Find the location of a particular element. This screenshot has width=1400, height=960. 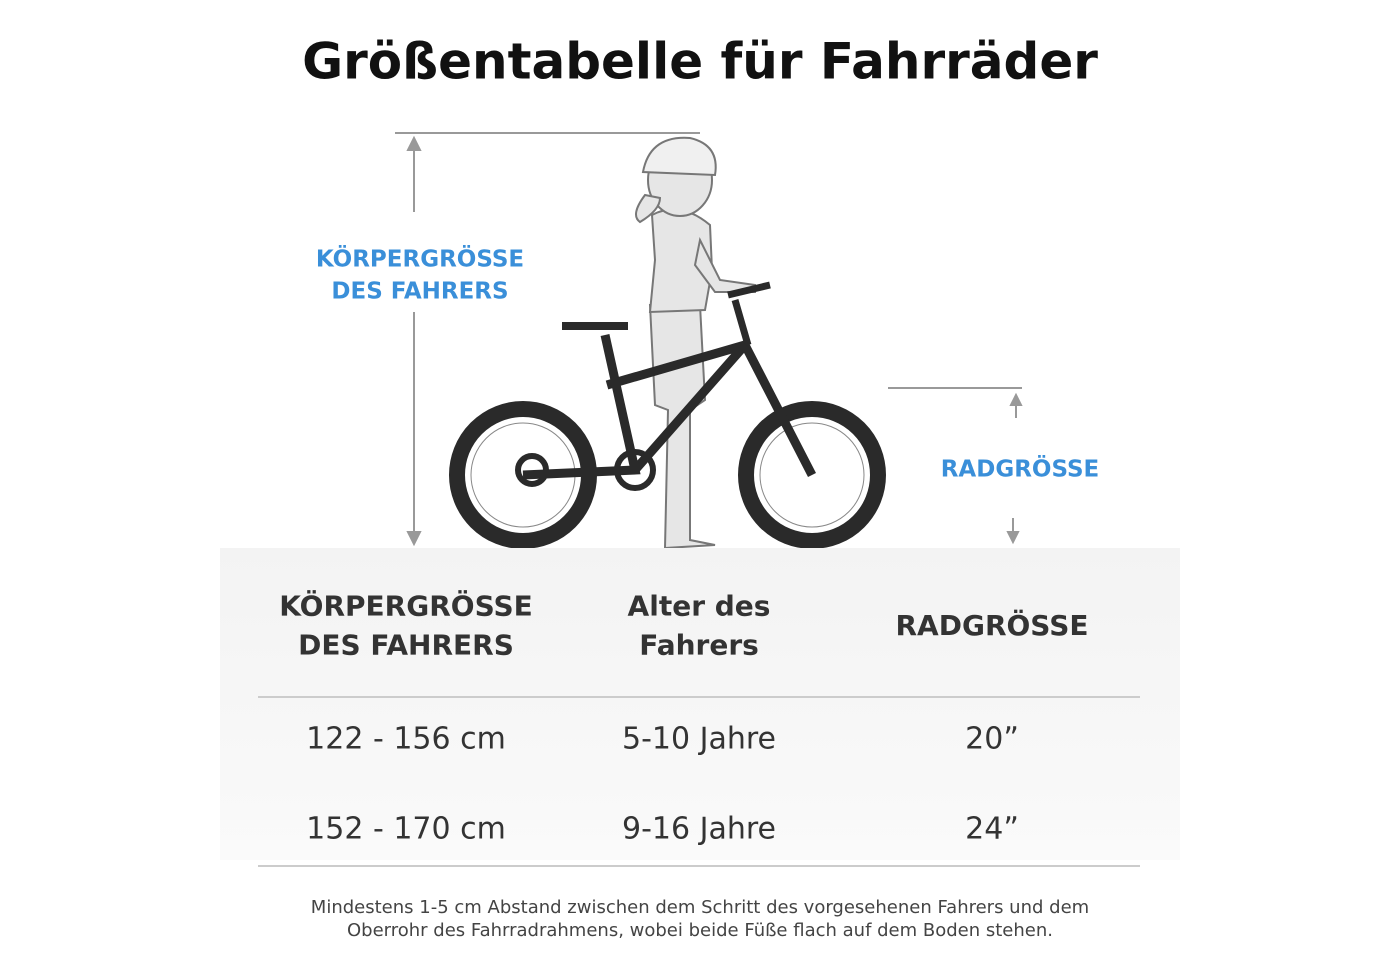

title: Größentabelle für Fahrräder is located at coordinates (700, 62).